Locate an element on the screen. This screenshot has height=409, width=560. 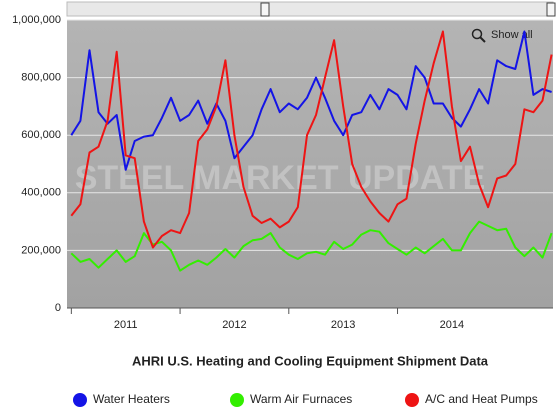
y-tick-label: 1,000,000 is located at coordinates (36, 20).